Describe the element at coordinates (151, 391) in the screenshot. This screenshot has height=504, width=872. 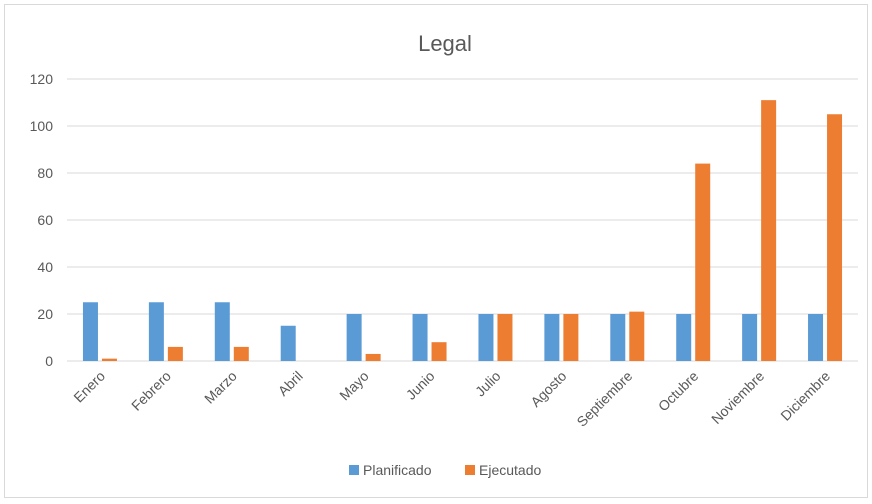
I see `x-tick-label: Febrero` at that location.